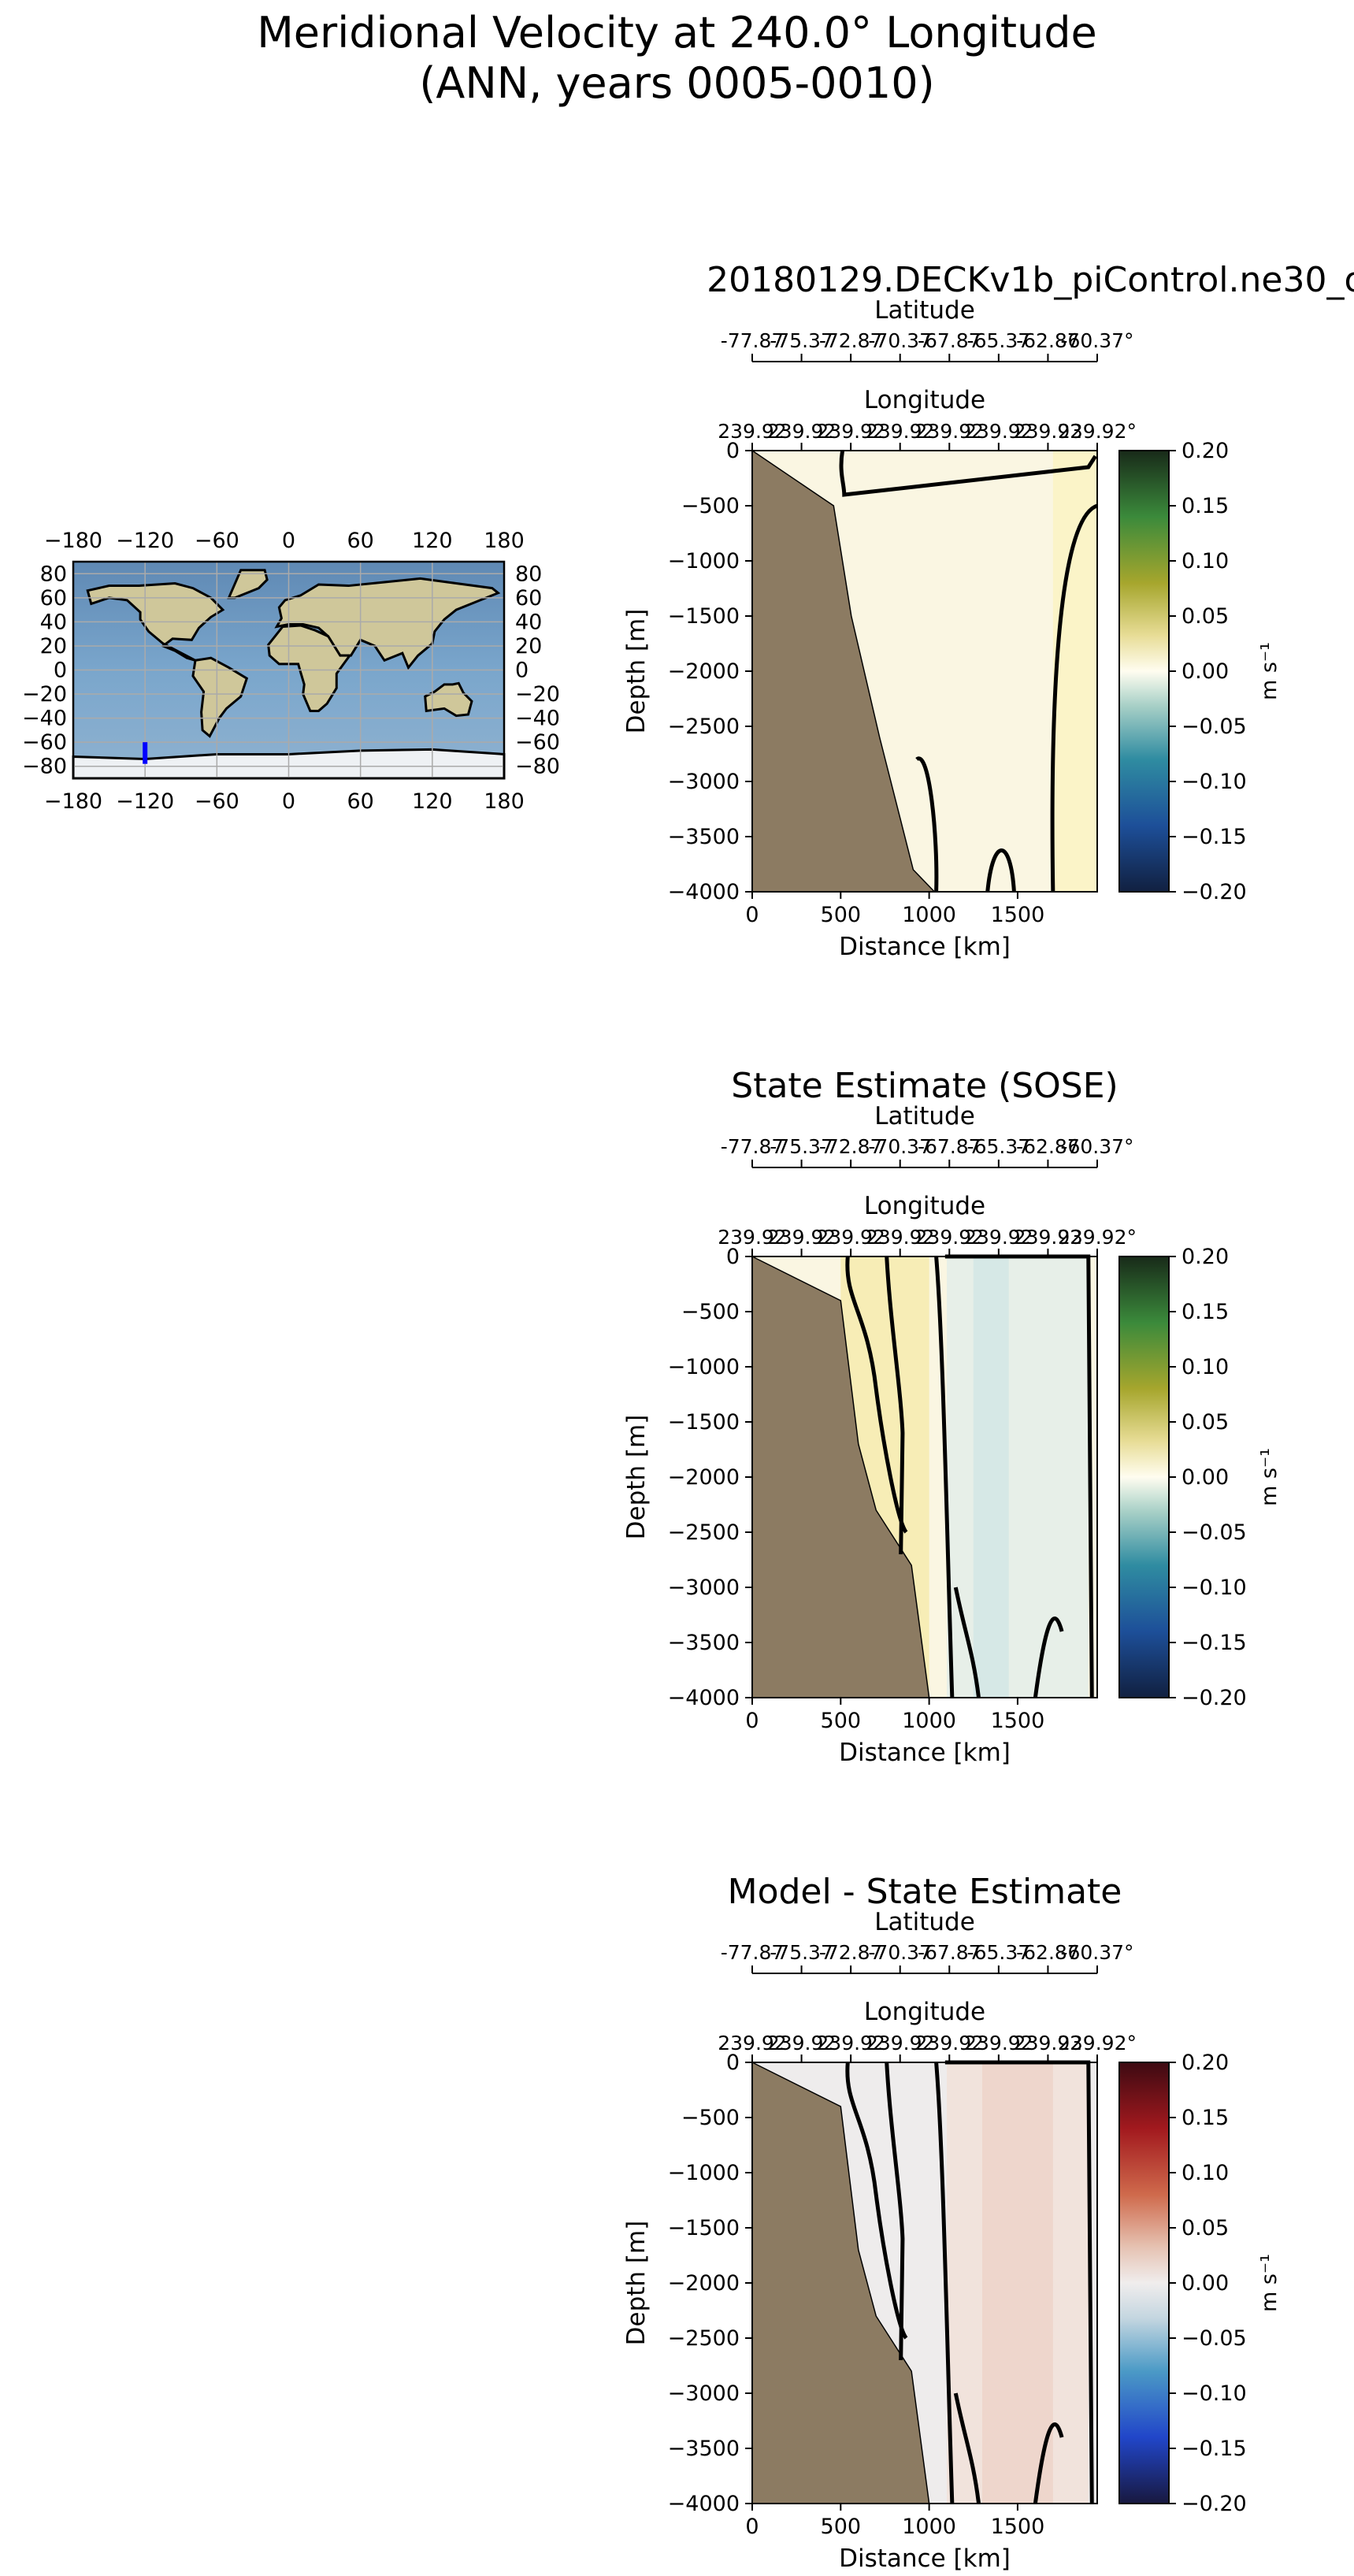  What do you see at coordinates (73, 801) in the screenshot?
I see `map-lon-tick-bottom: −180` at bounding box center [73, 801].